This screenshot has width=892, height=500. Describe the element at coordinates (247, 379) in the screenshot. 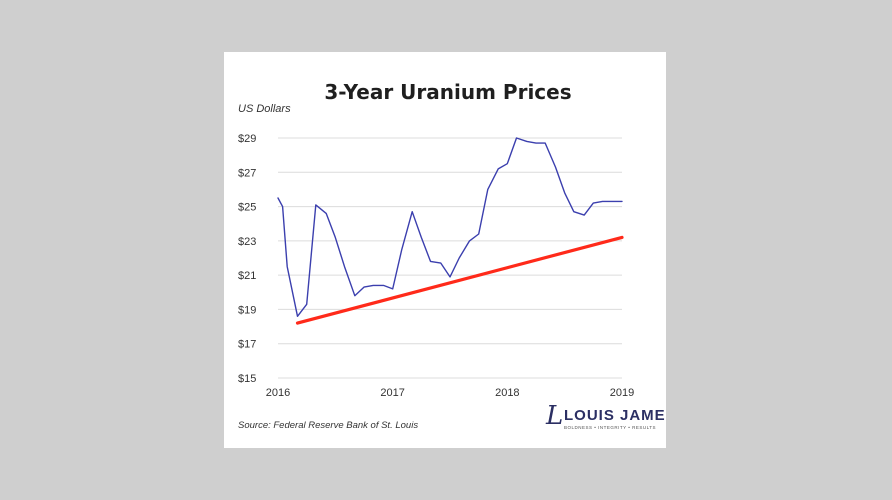

I see `y-tick-label: $15` at that location.